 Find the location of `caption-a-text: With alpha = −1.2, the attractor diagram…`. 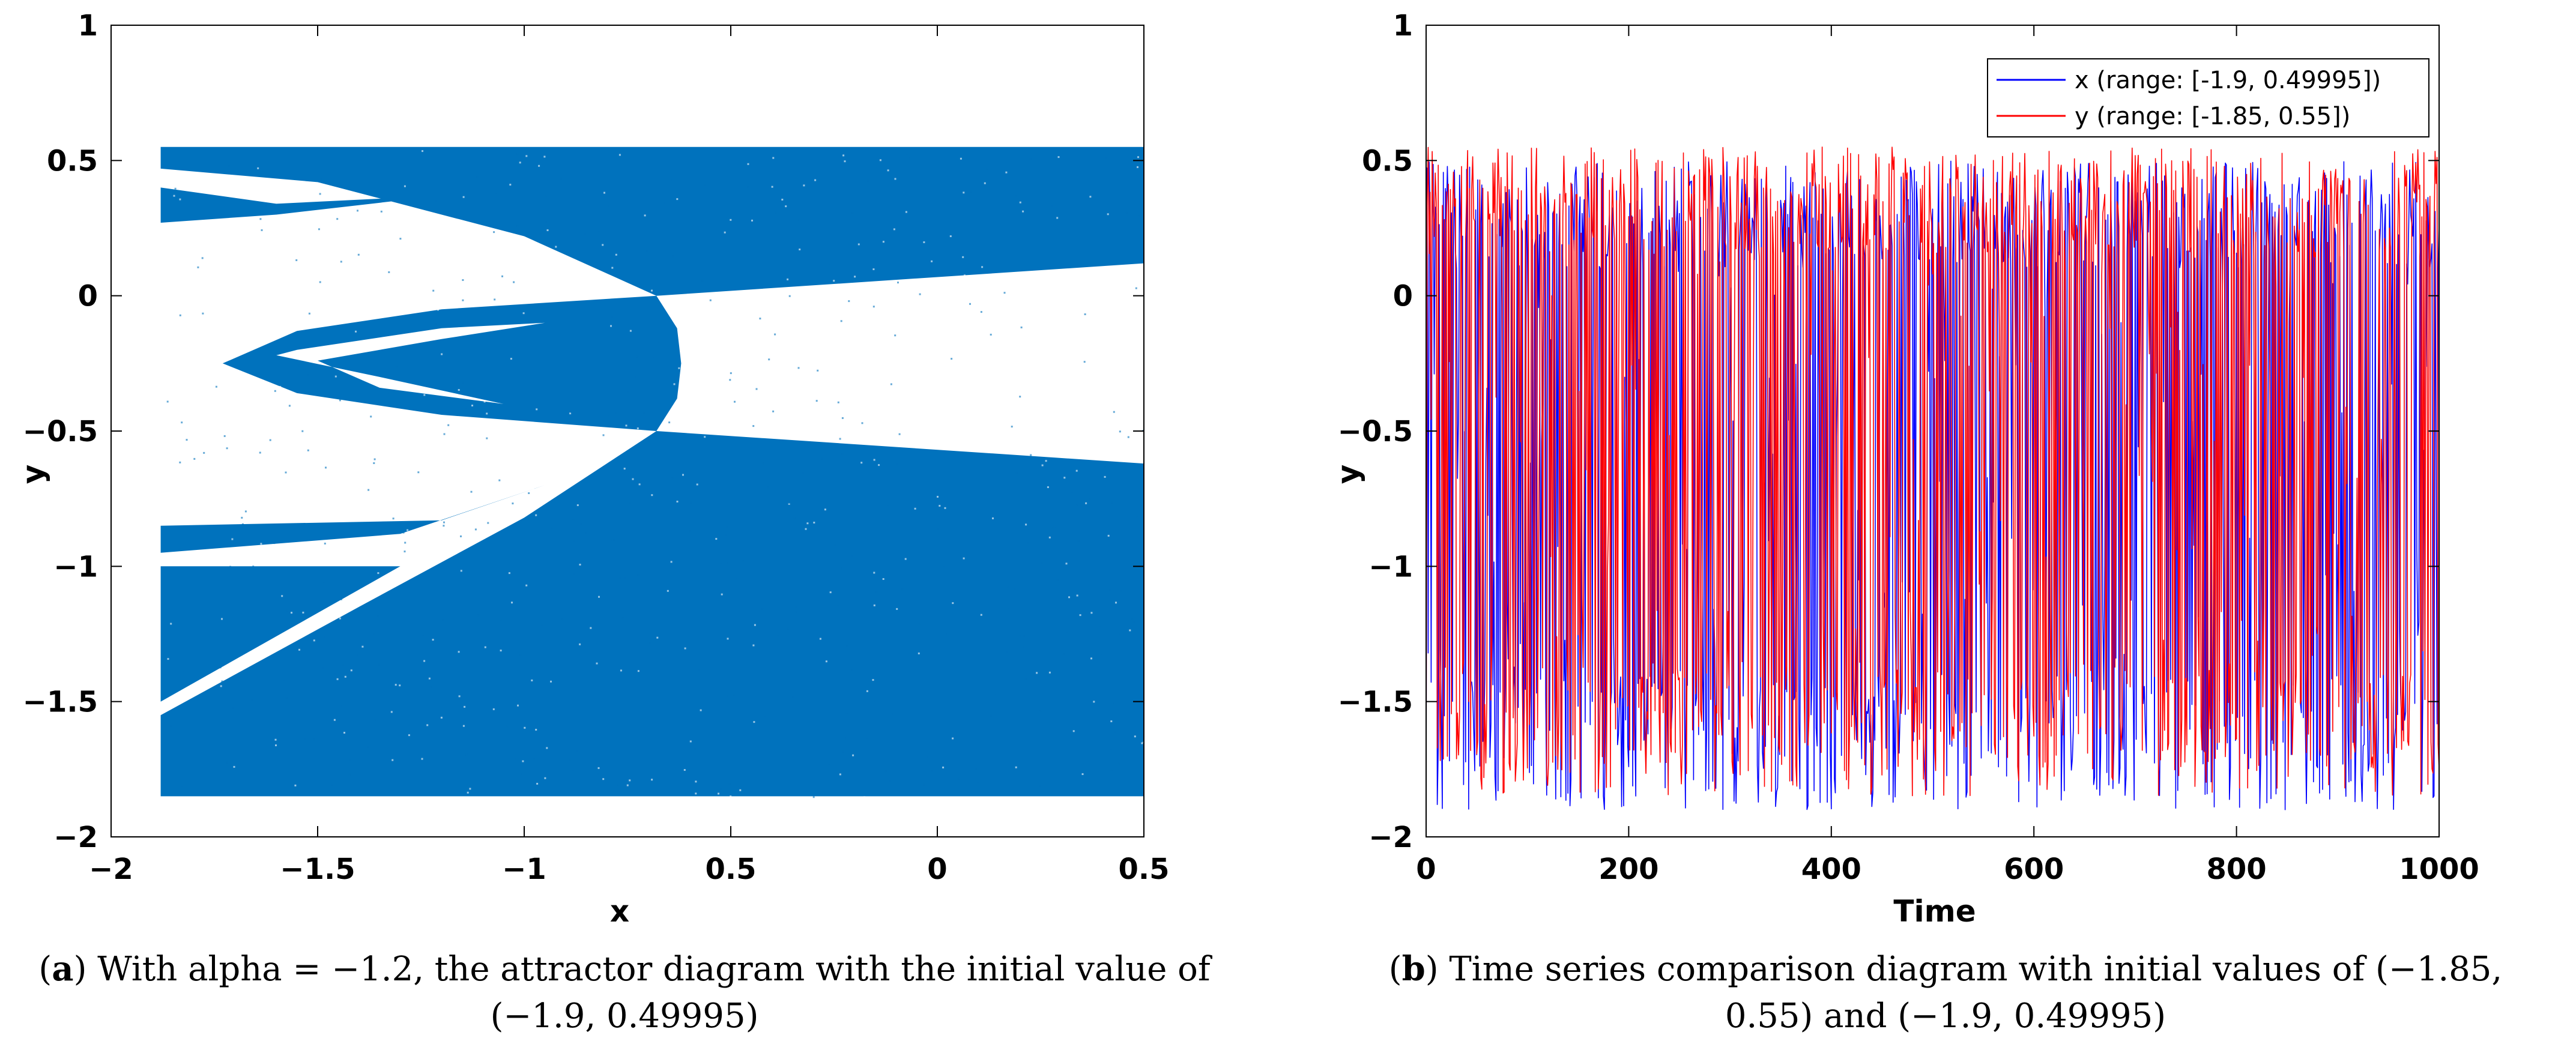

caption-a-text: With alpha = −1.2, the attractor diagram… is located at coordinates (648, 993).